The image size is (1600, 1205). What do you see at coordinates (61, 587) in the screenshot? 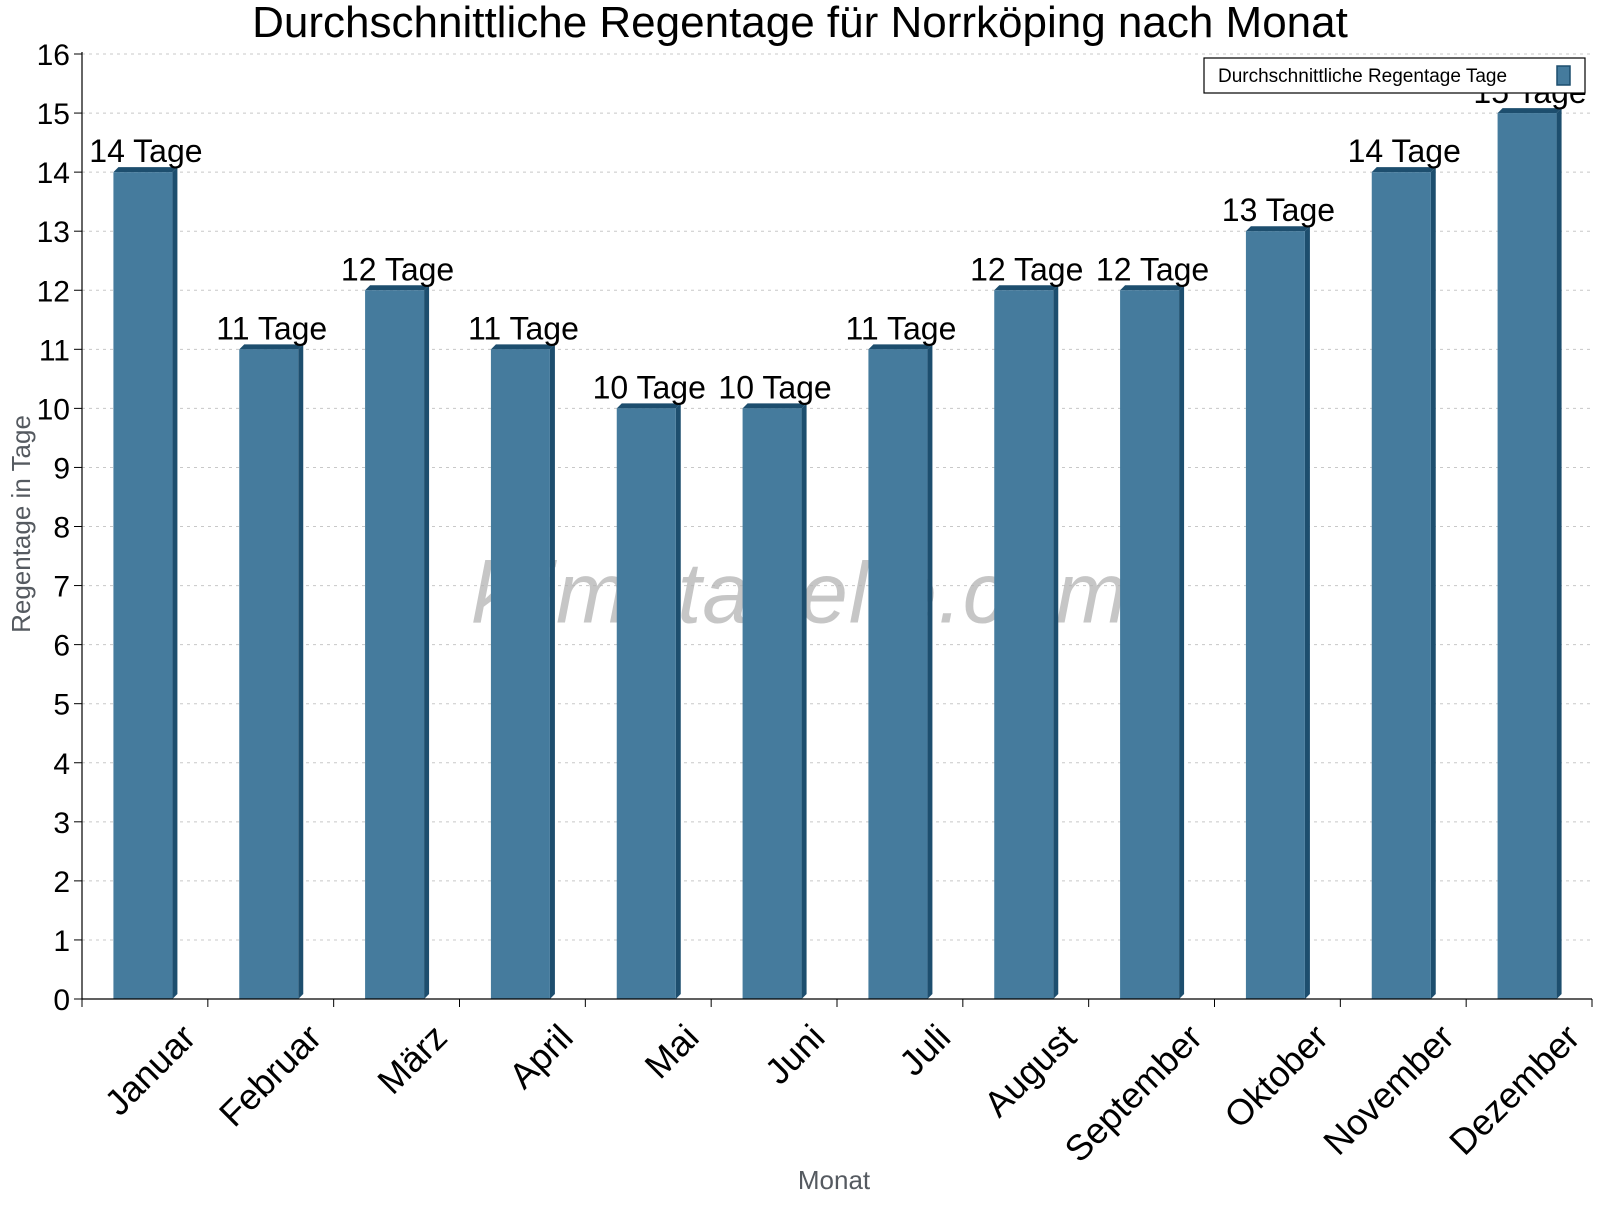
I see `y-tick-label: 7` at bounding box center [61, 587].